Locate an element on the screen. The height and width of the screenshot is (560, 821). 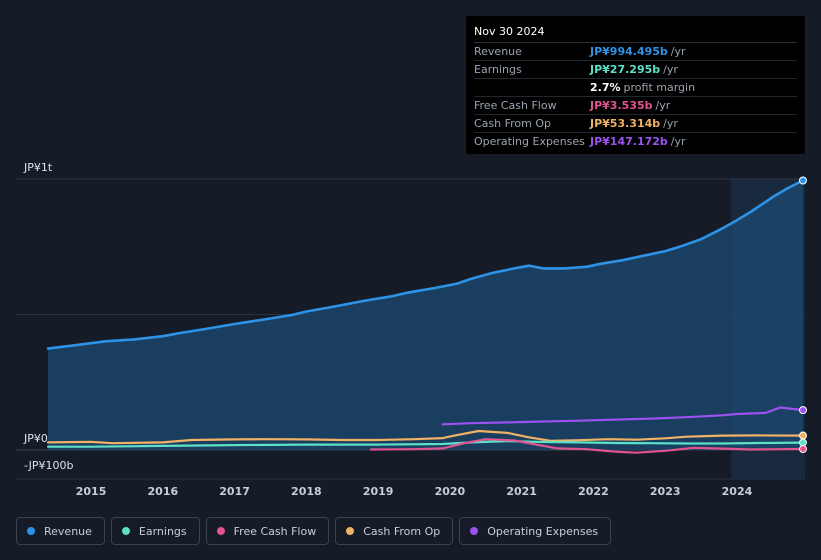
operating-expenses-end-point is located at coordinates (803, 410).